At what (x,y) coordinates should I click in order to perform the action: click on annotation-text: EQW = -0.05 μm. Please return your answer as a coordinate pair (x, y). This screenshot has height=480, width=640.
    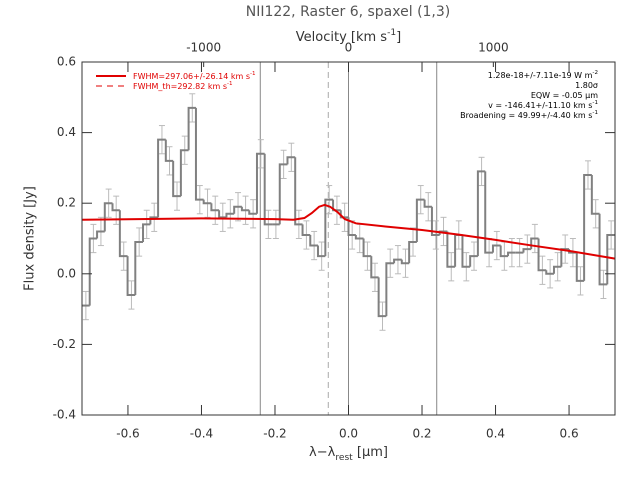
    Looking at the image, I should click on (564, 95).